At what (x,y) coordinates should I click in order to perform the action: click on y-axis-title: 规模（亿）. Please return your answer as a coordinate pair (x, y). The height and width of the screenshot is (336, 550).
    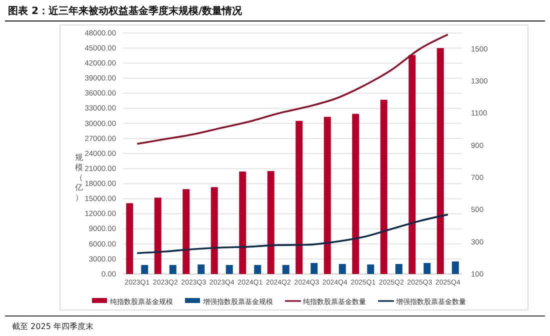
    Looking at the image, I should click on (78, 177).